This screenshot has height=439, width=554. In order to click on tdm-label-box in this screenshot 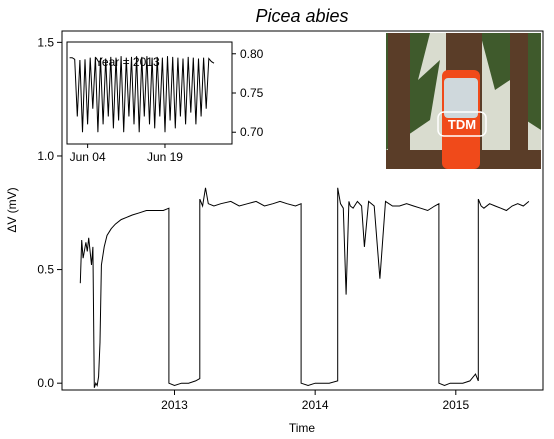, I will do `click(462, 124)`.